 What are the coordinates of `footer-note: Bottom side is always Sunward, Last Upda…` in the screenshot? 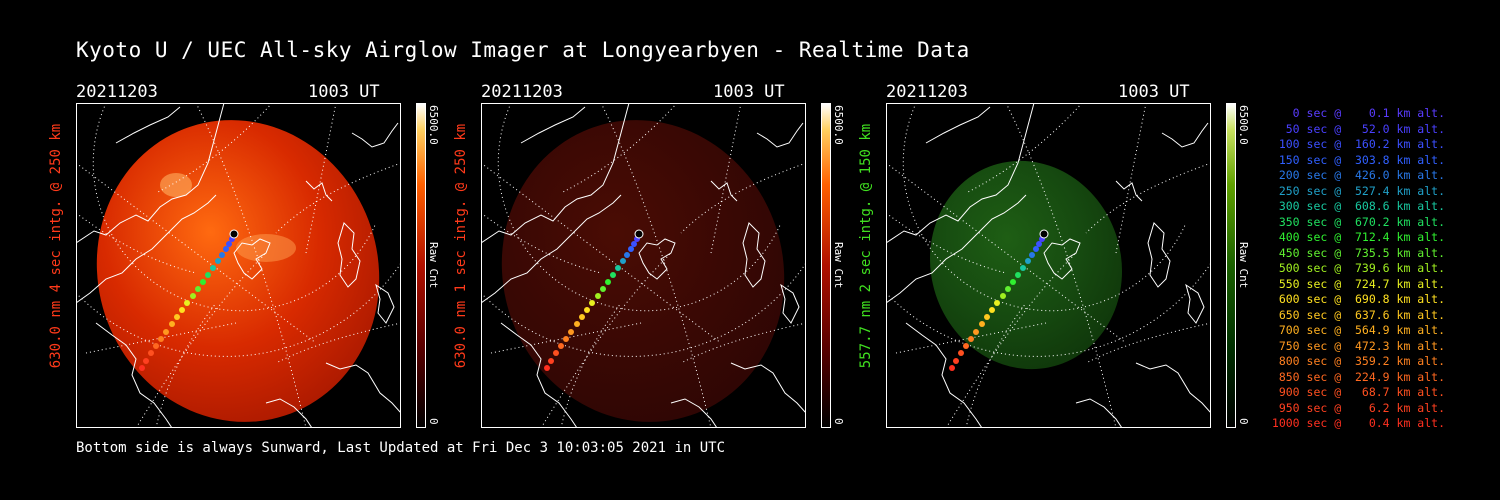 It's located at (401, 448).